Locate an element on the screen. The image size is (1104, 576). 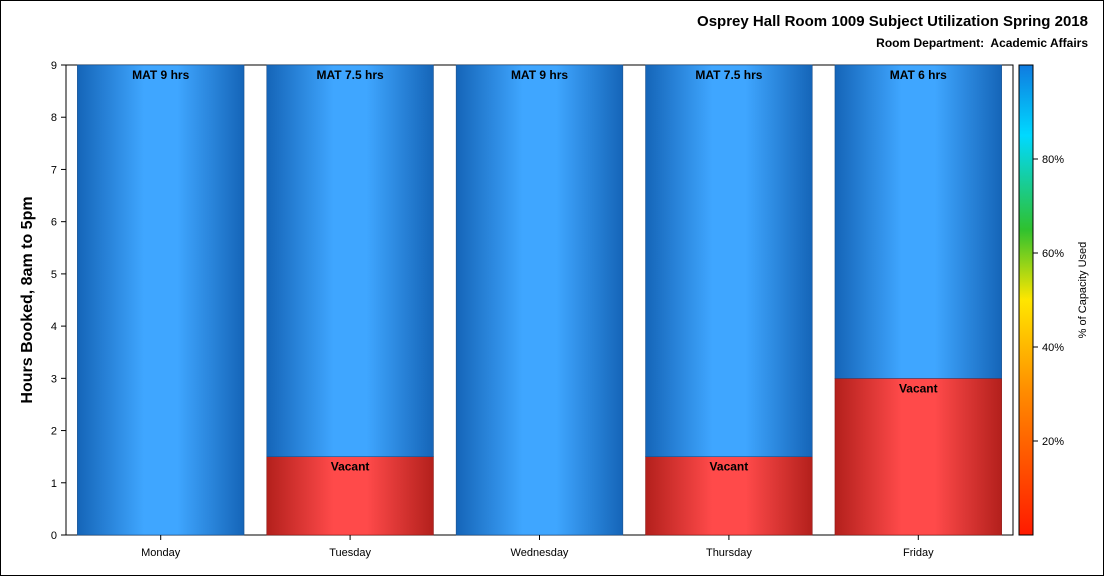
y-tick-label: 0 is located at coordinates (54, 536).